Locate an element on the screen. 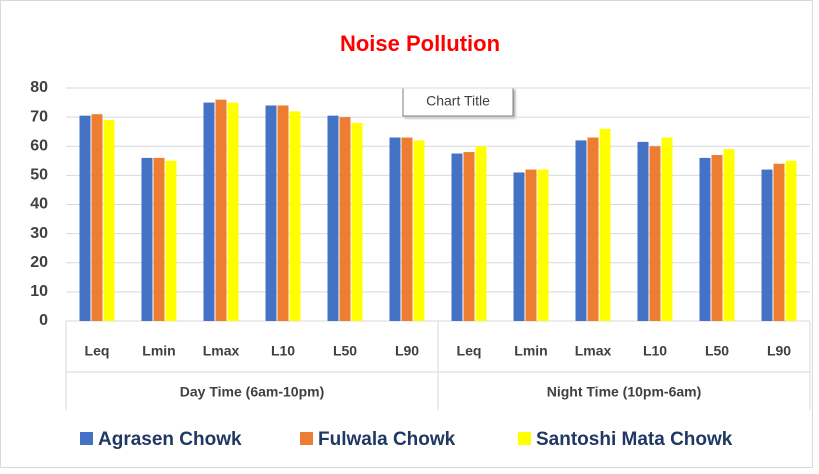 Image resolution: width=819 pixels, height=474 pixels. y-tick-label: 50 is located at coordinates (39, 175).